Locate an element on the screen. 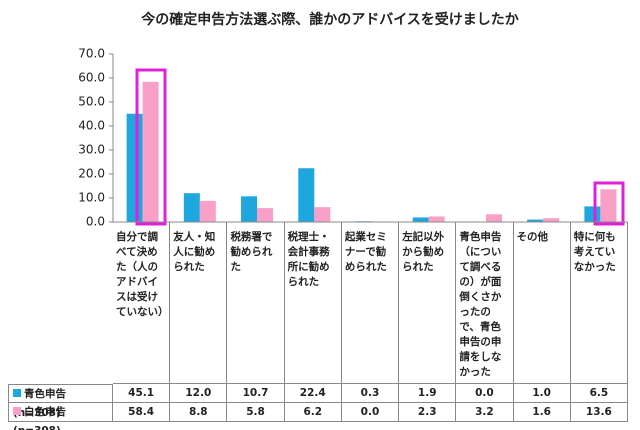 The image size is (640, 430). category-label: 友人・知人に勧められた is located at coordinates (199, 303).